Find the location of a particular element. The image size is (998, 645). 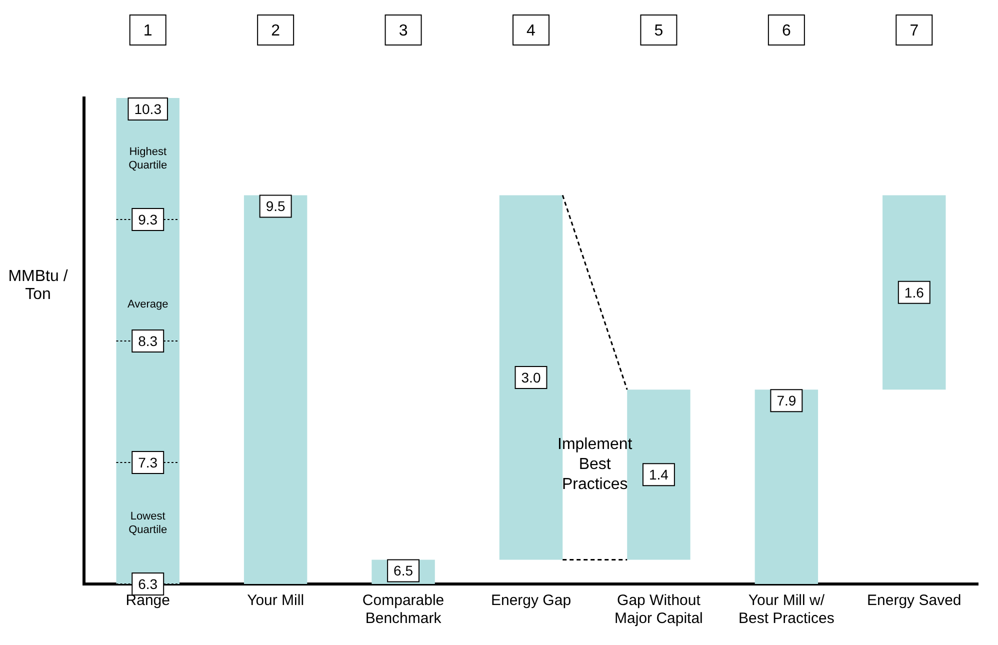

annotation: Lowest Quartile is located at coordinates (148, 523).